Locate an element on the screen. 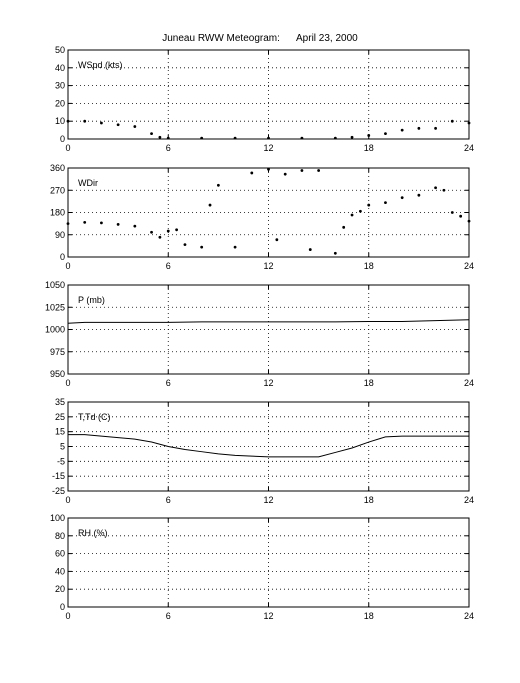  y-tick-label: 1050 is located at coordinates (55, 285).